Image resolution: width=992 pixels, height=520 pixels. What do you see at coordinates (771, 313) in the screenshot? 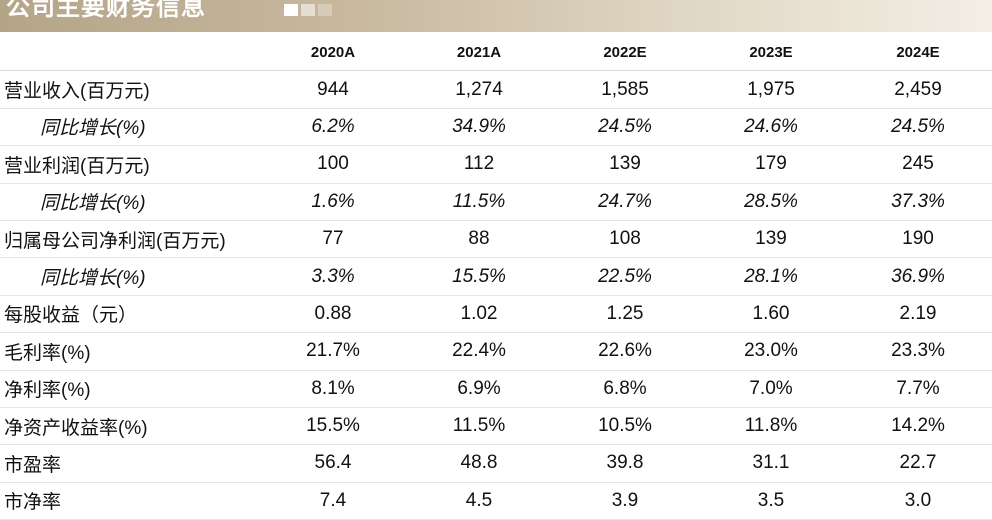
I see `table-cell: 1.60` at bounding box center [771, 313].